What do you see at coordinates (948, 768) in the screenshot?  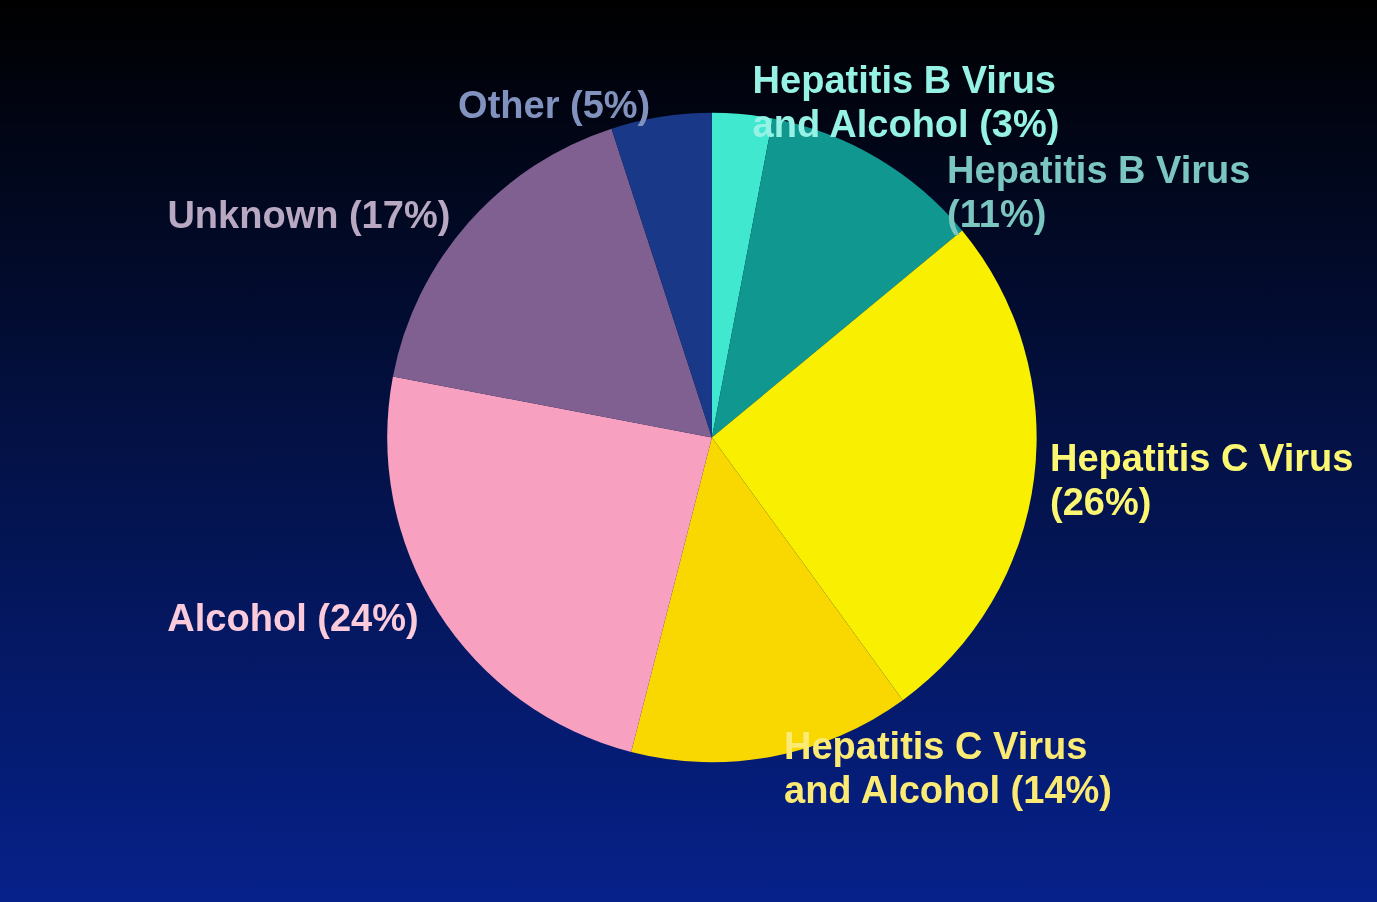 I see `slice-label: Hepatitis C Virus and Alcohol (14%)` at bounding box center [948, 768].